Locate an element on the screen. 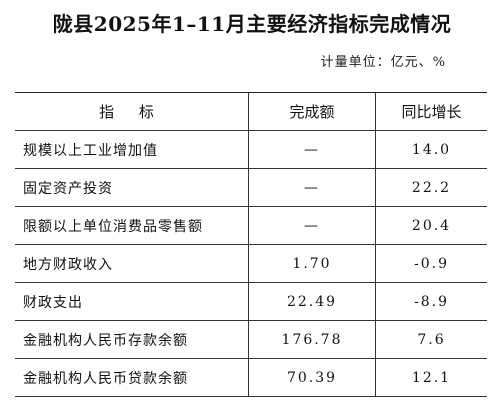 This screenshot has width=504, height=412. table-cell: 固定资产投资 is located at coordinates (132, 187).